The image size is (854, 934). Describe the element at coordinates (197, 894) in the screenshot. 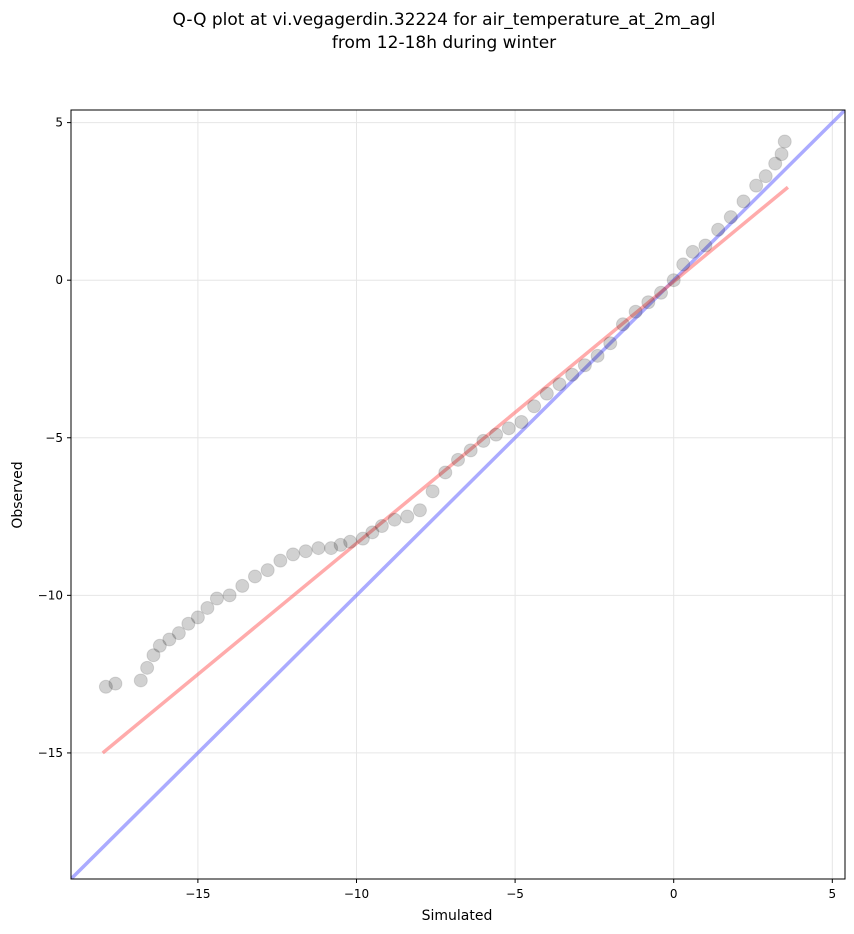

I see `x-tick-label: −15` at that location.